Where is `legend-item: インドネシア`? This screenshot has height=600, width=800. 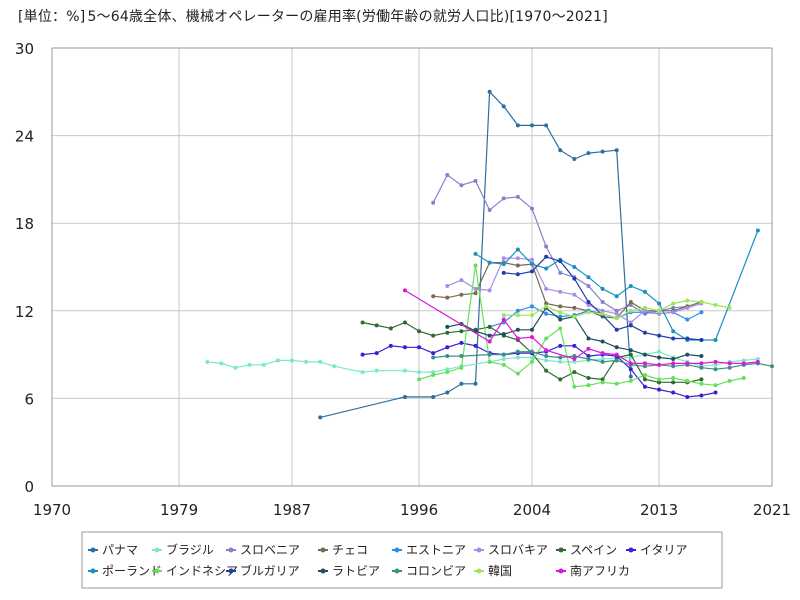
legend-item: インドネシア is located at coordinates (195, 571).